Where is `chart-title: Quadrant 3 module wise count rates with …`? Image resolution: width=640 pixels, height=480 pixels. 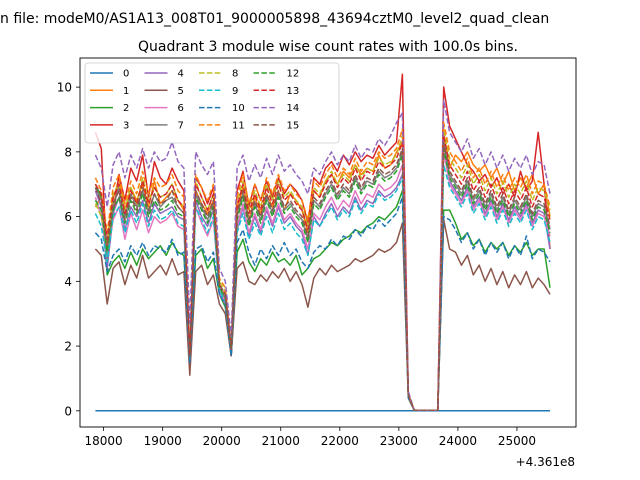 chart-title: Quadrant 3 module wise count rates with … is located at coordinates (328, 47).